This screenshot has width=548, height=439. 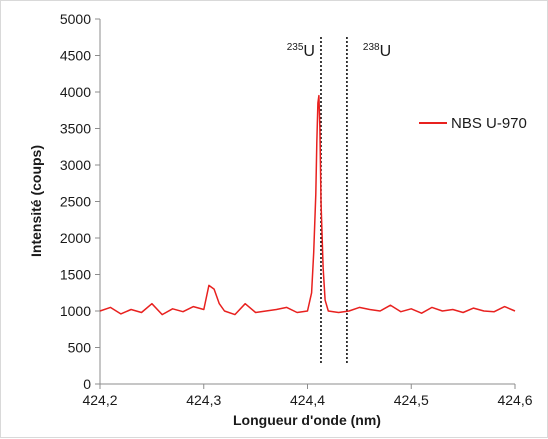 What do you see at coordinates (36, 201) in the screenshot?
I see `y-axis-title: Intensité (coups)` at bounding box center [36, 201].